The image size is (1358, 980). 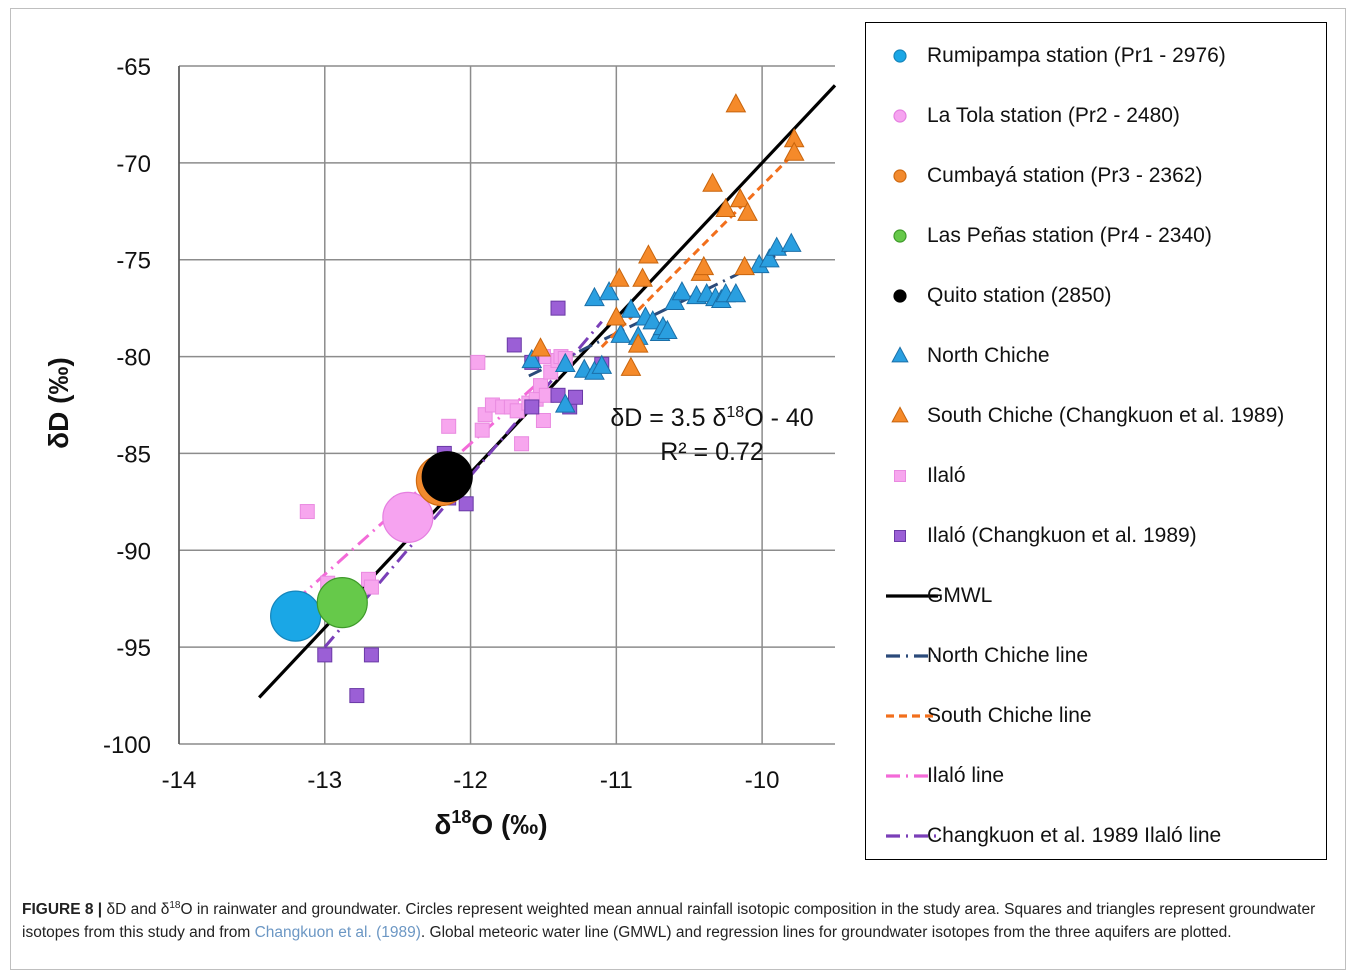 I want to click on x-tick-label: -13, so click(x=324, y=780).